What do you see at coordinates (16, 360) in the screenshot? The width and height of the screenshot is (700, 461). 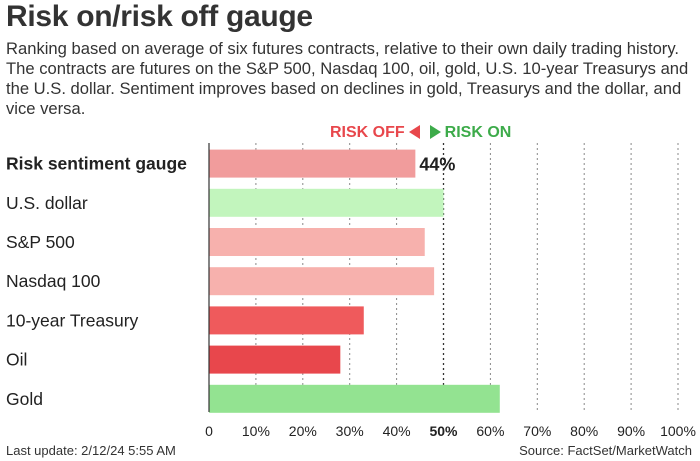 I see `category-label: Oil` at bounding box center [16, 360].